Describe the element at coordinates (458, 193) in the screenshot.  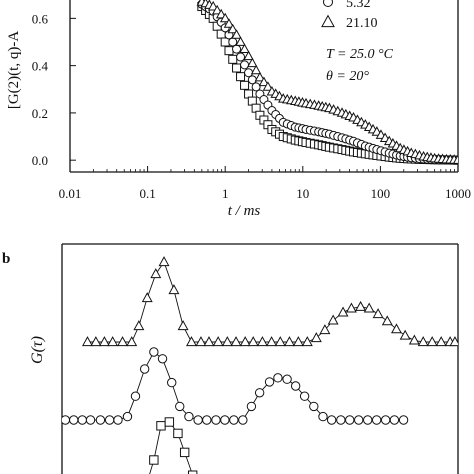
I see `x-tick-label-a: 1000` at that location.